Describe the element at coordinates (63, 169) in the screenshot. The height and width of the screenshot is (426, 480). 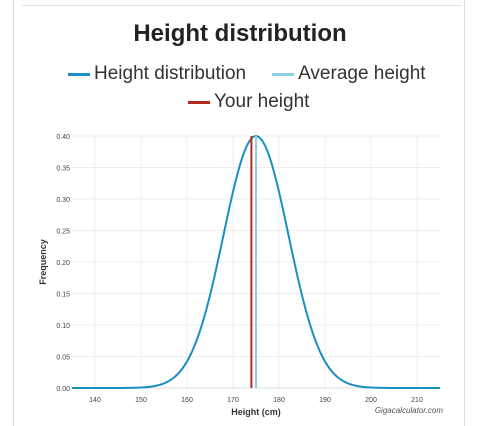
I see `y-tick-label: 0.35` at that location.